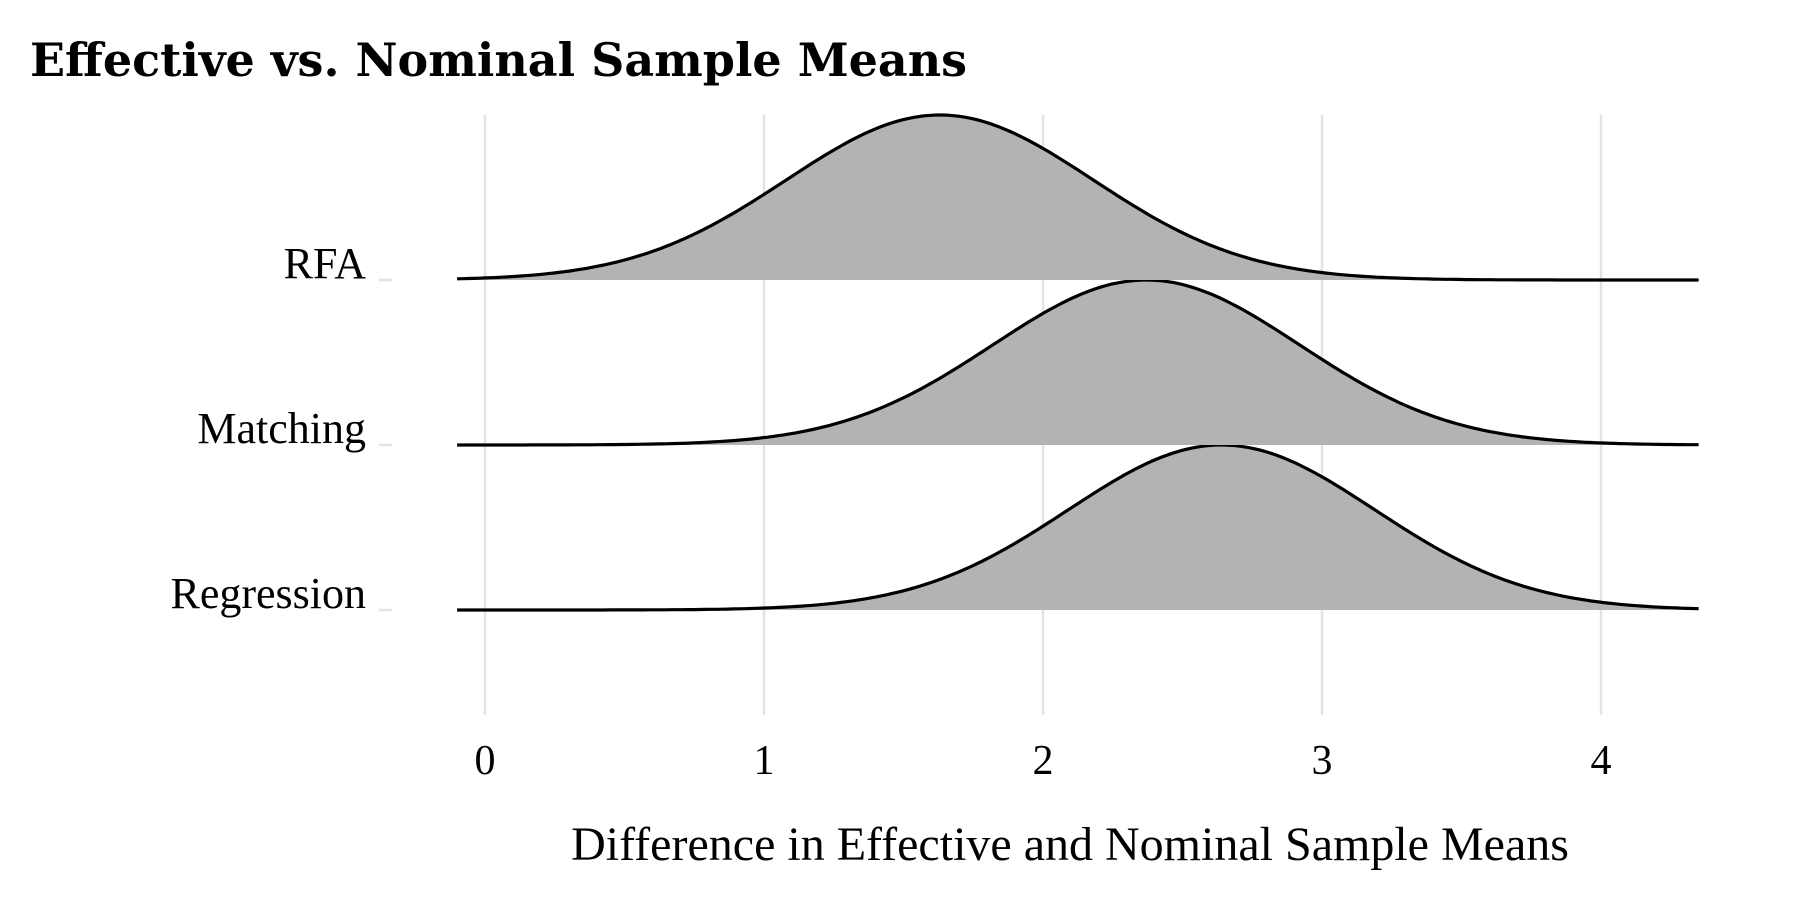 Image resolution: width=1800 pixels, height=900 pixels. I want to click on y-tick-label: RFA, so click(325, 263).